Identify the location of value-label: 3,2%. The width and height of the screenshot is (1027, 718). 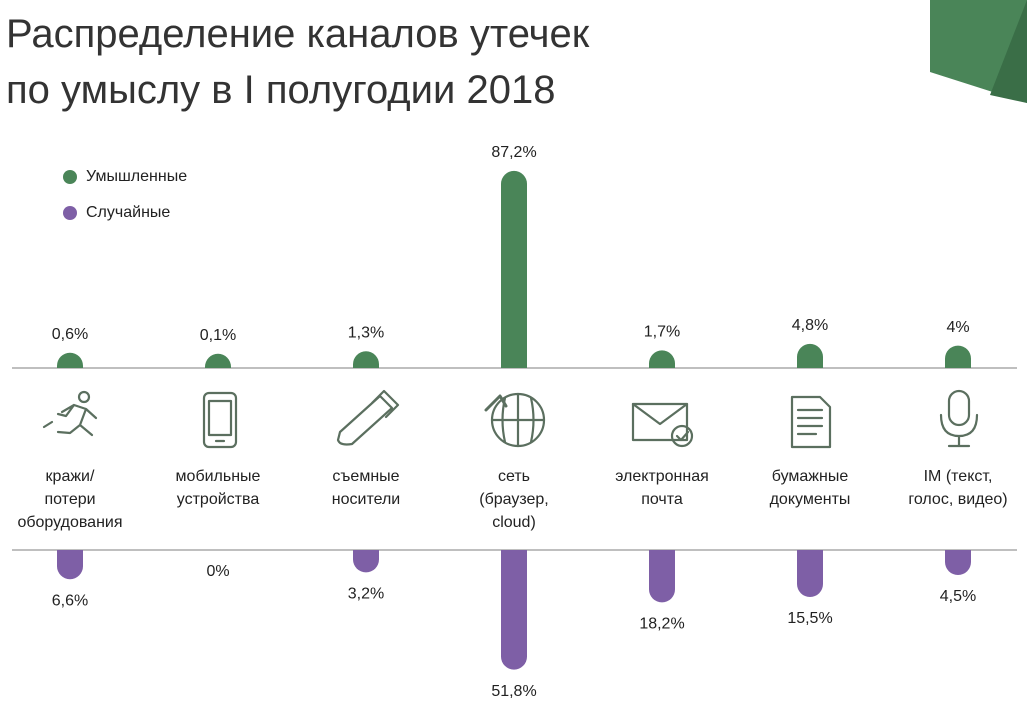
(366, 594).